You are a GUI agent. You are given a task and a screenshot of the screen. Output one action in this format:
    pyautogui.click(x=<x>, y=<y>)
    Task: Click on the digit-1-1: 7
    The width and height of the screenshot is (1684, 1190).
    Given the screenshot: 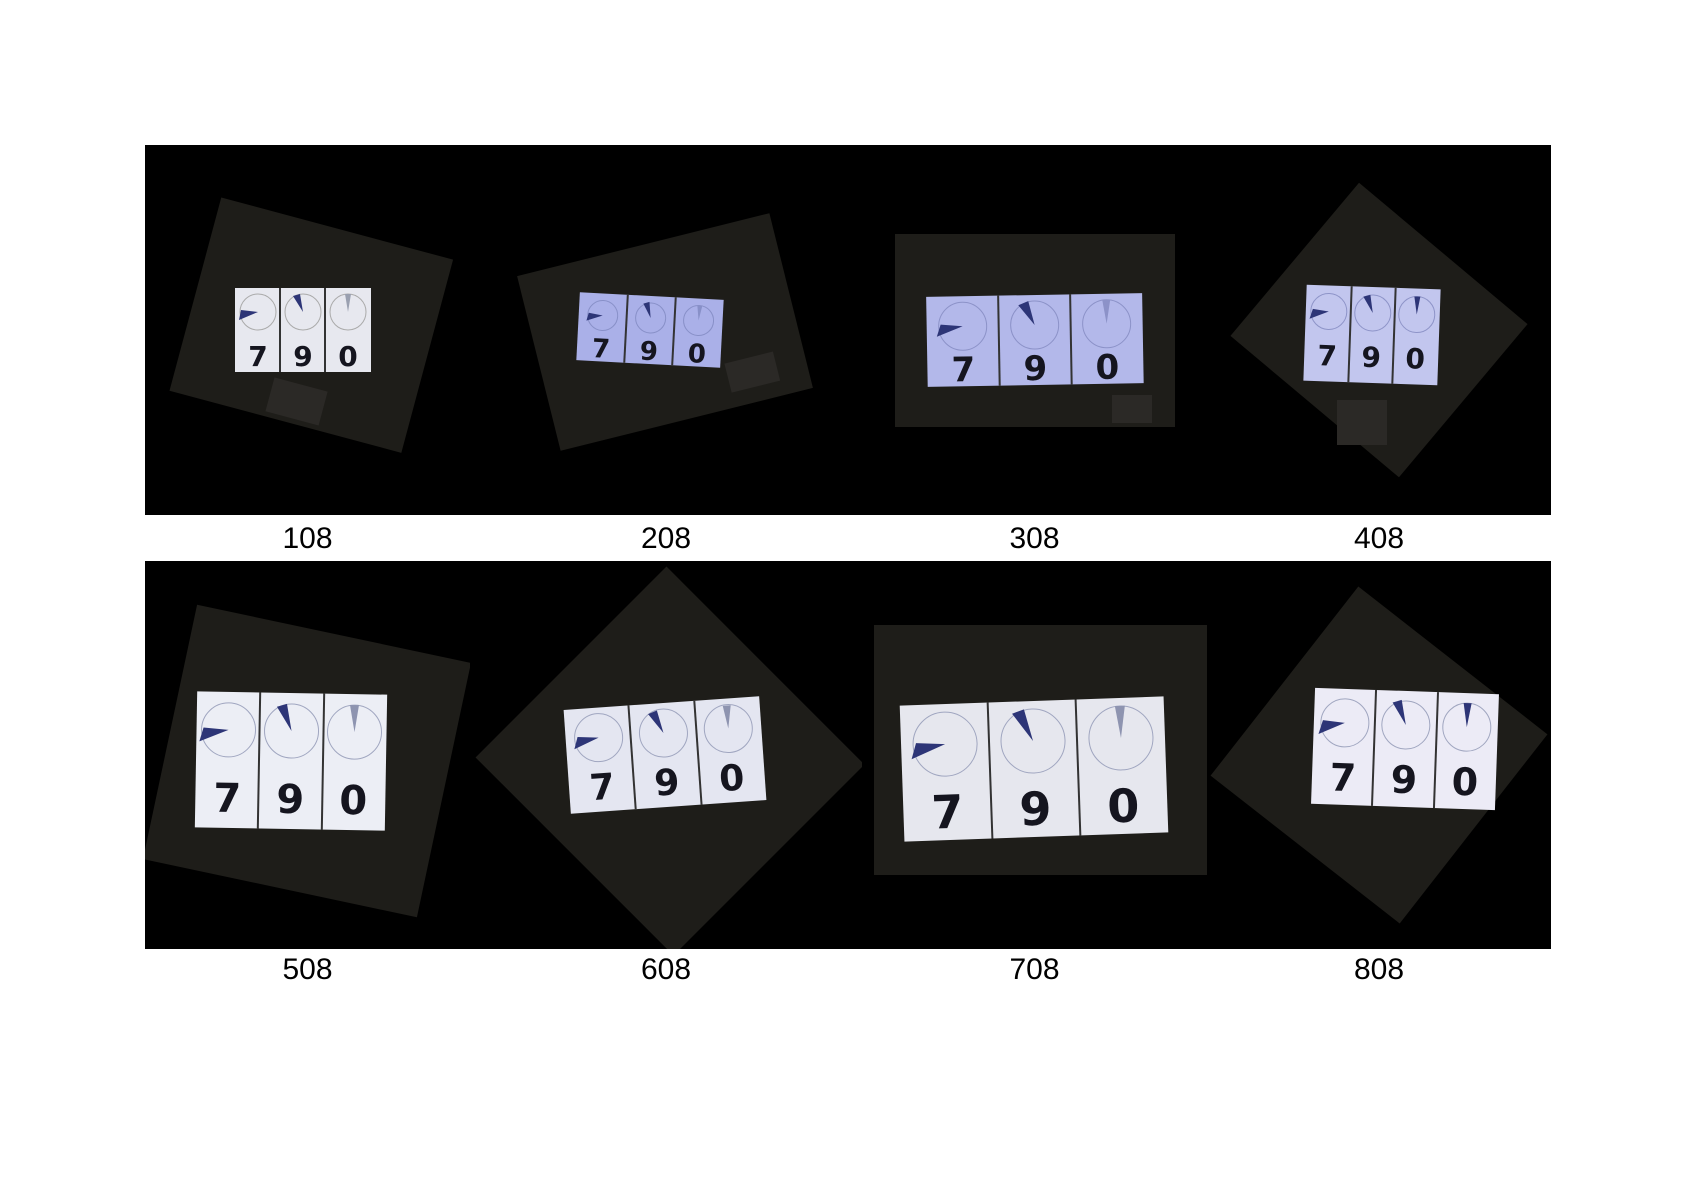 What is the action you would take?
    pyautogui.click(x=257, y=356)
    